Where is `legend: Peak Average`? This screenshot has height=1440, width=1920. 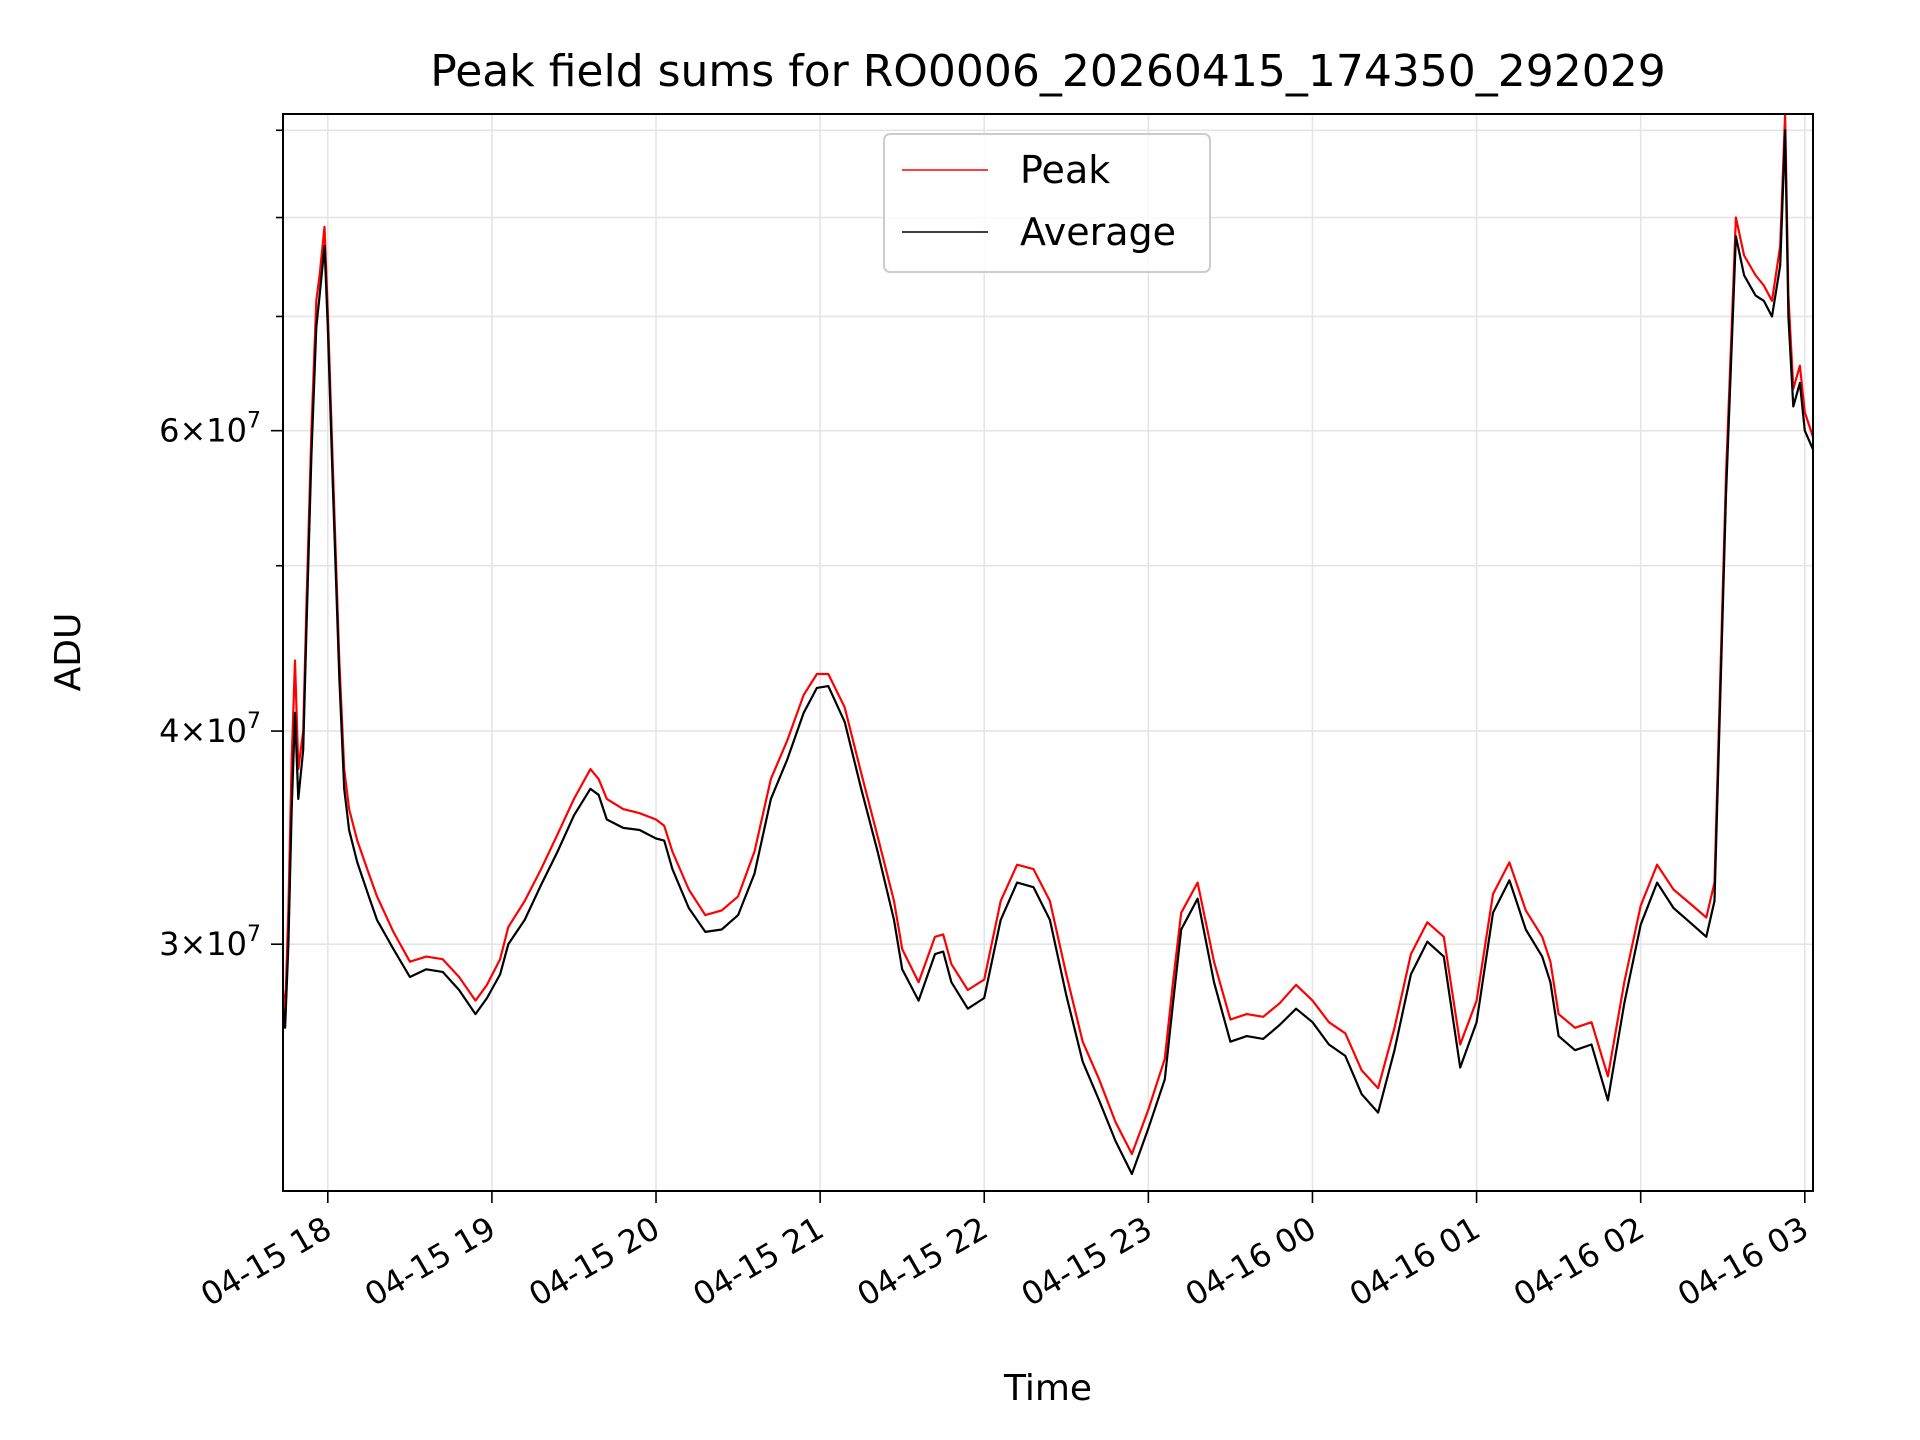 legend: Peak Average is located at coordinates (1047, 203).